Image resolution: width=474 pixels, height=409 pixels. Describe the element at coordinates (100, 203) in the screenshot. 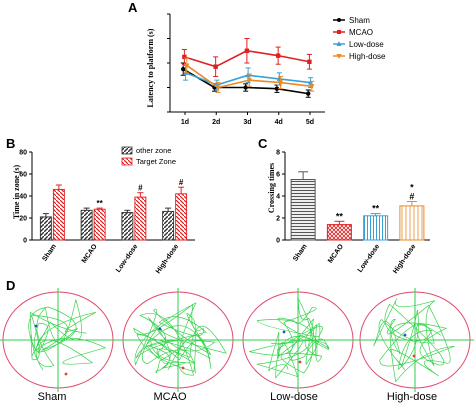

I see `panel-b-significance: **` at that location.